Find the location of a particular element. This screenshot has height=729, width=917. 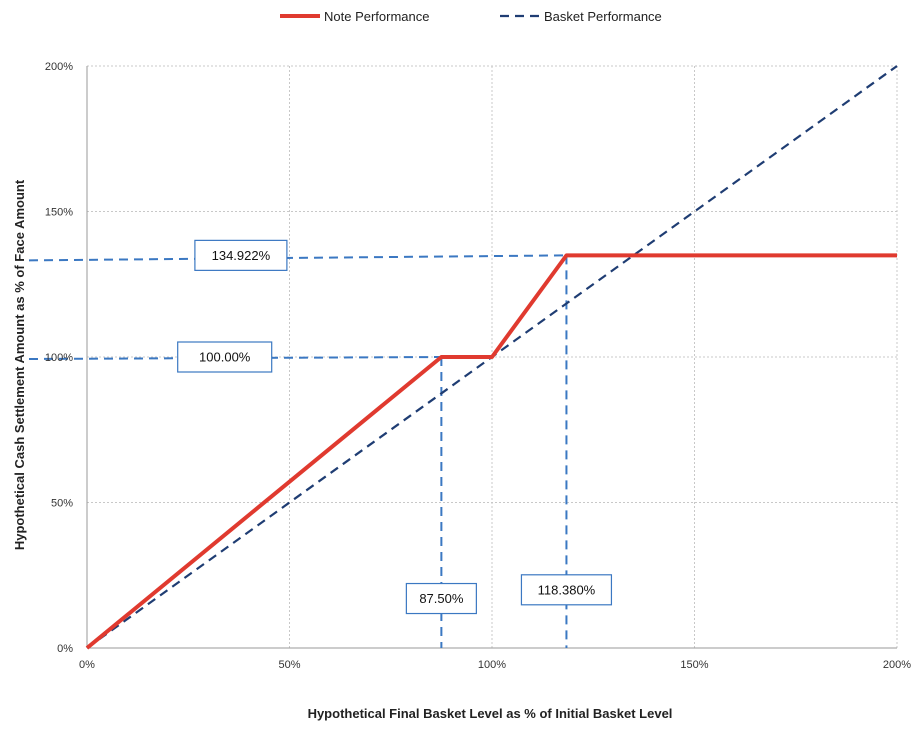

annotation-label: 87.50% is located at coordinates (441, 598).